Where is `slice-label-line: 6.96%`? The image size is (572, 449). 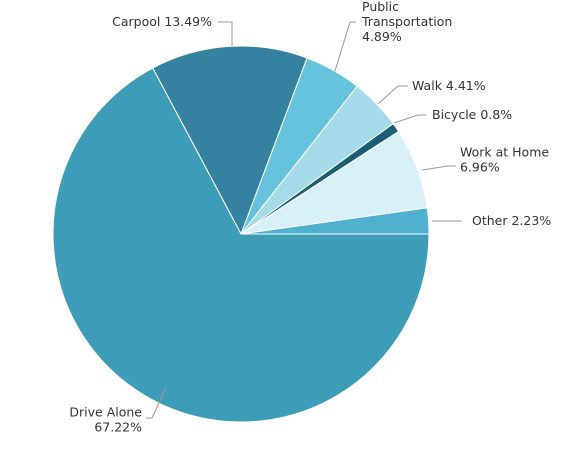
slice-label-line: 6.96% is located at coordinates (480, 167).